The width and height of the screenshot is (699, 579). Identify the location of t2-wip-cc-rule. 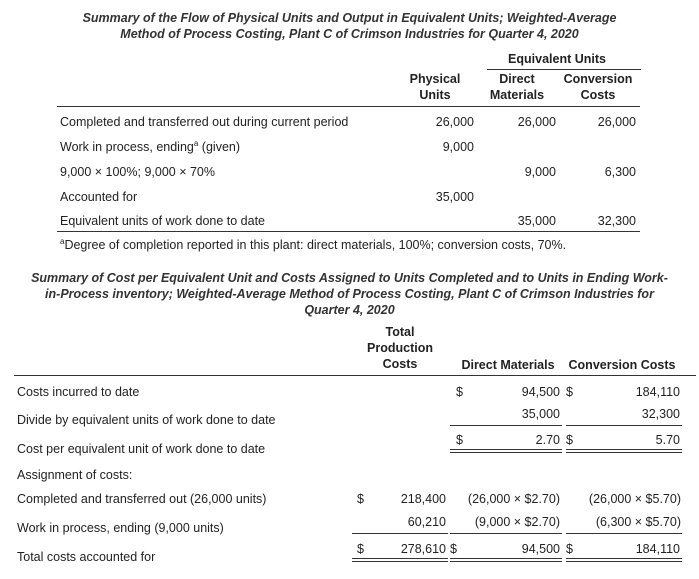
(624, 533).